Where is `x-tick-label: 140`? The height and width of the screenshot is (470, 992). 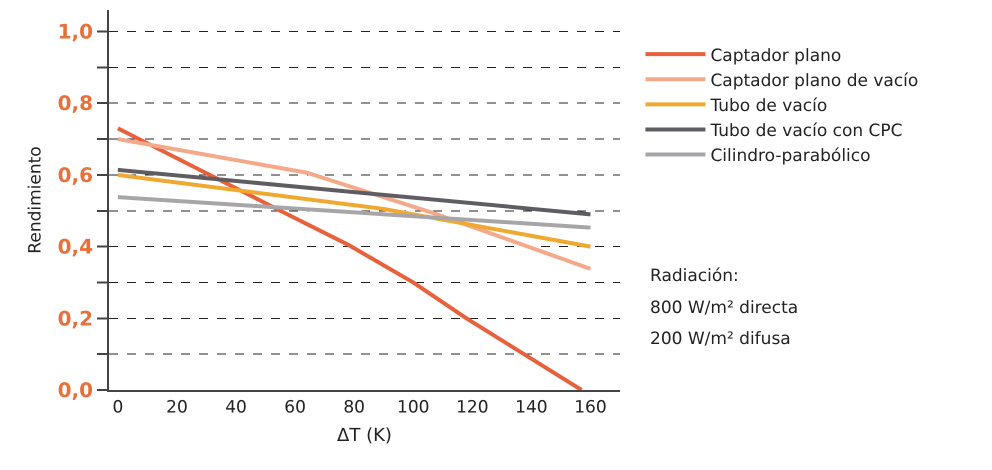 x-tick-label: 140 is located at coordinates (531, 407).